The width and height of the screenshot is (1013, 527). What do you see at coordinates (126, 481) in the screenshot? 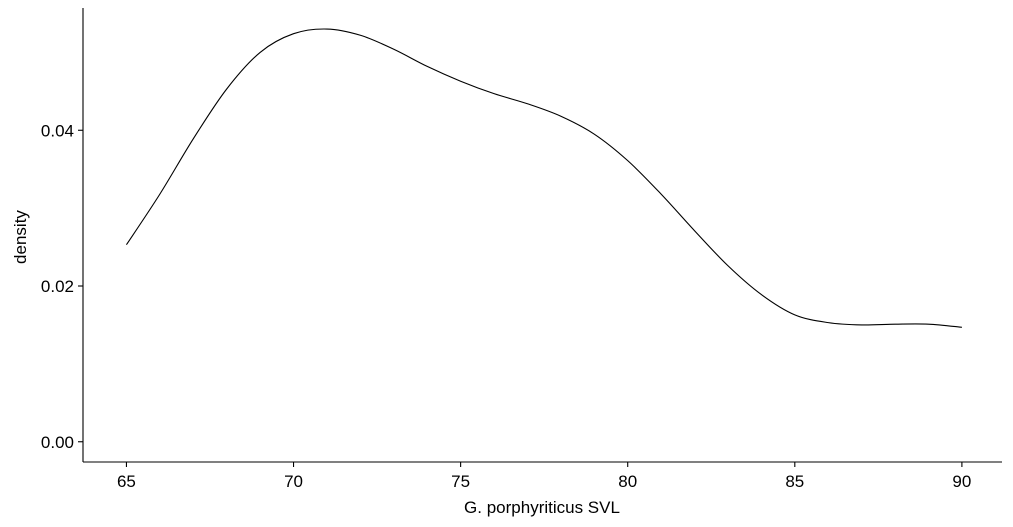
I see `x-tick-label: 65` at bounding box center [126, 481].